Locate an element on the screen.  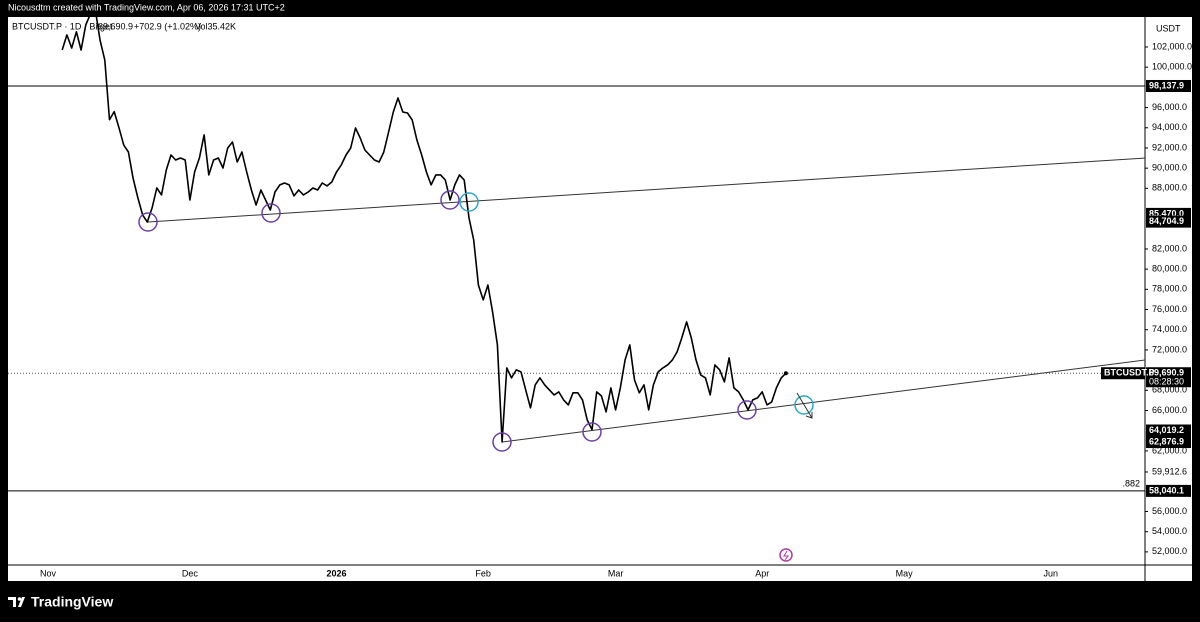
arrow is located at coordinates (804, 405).